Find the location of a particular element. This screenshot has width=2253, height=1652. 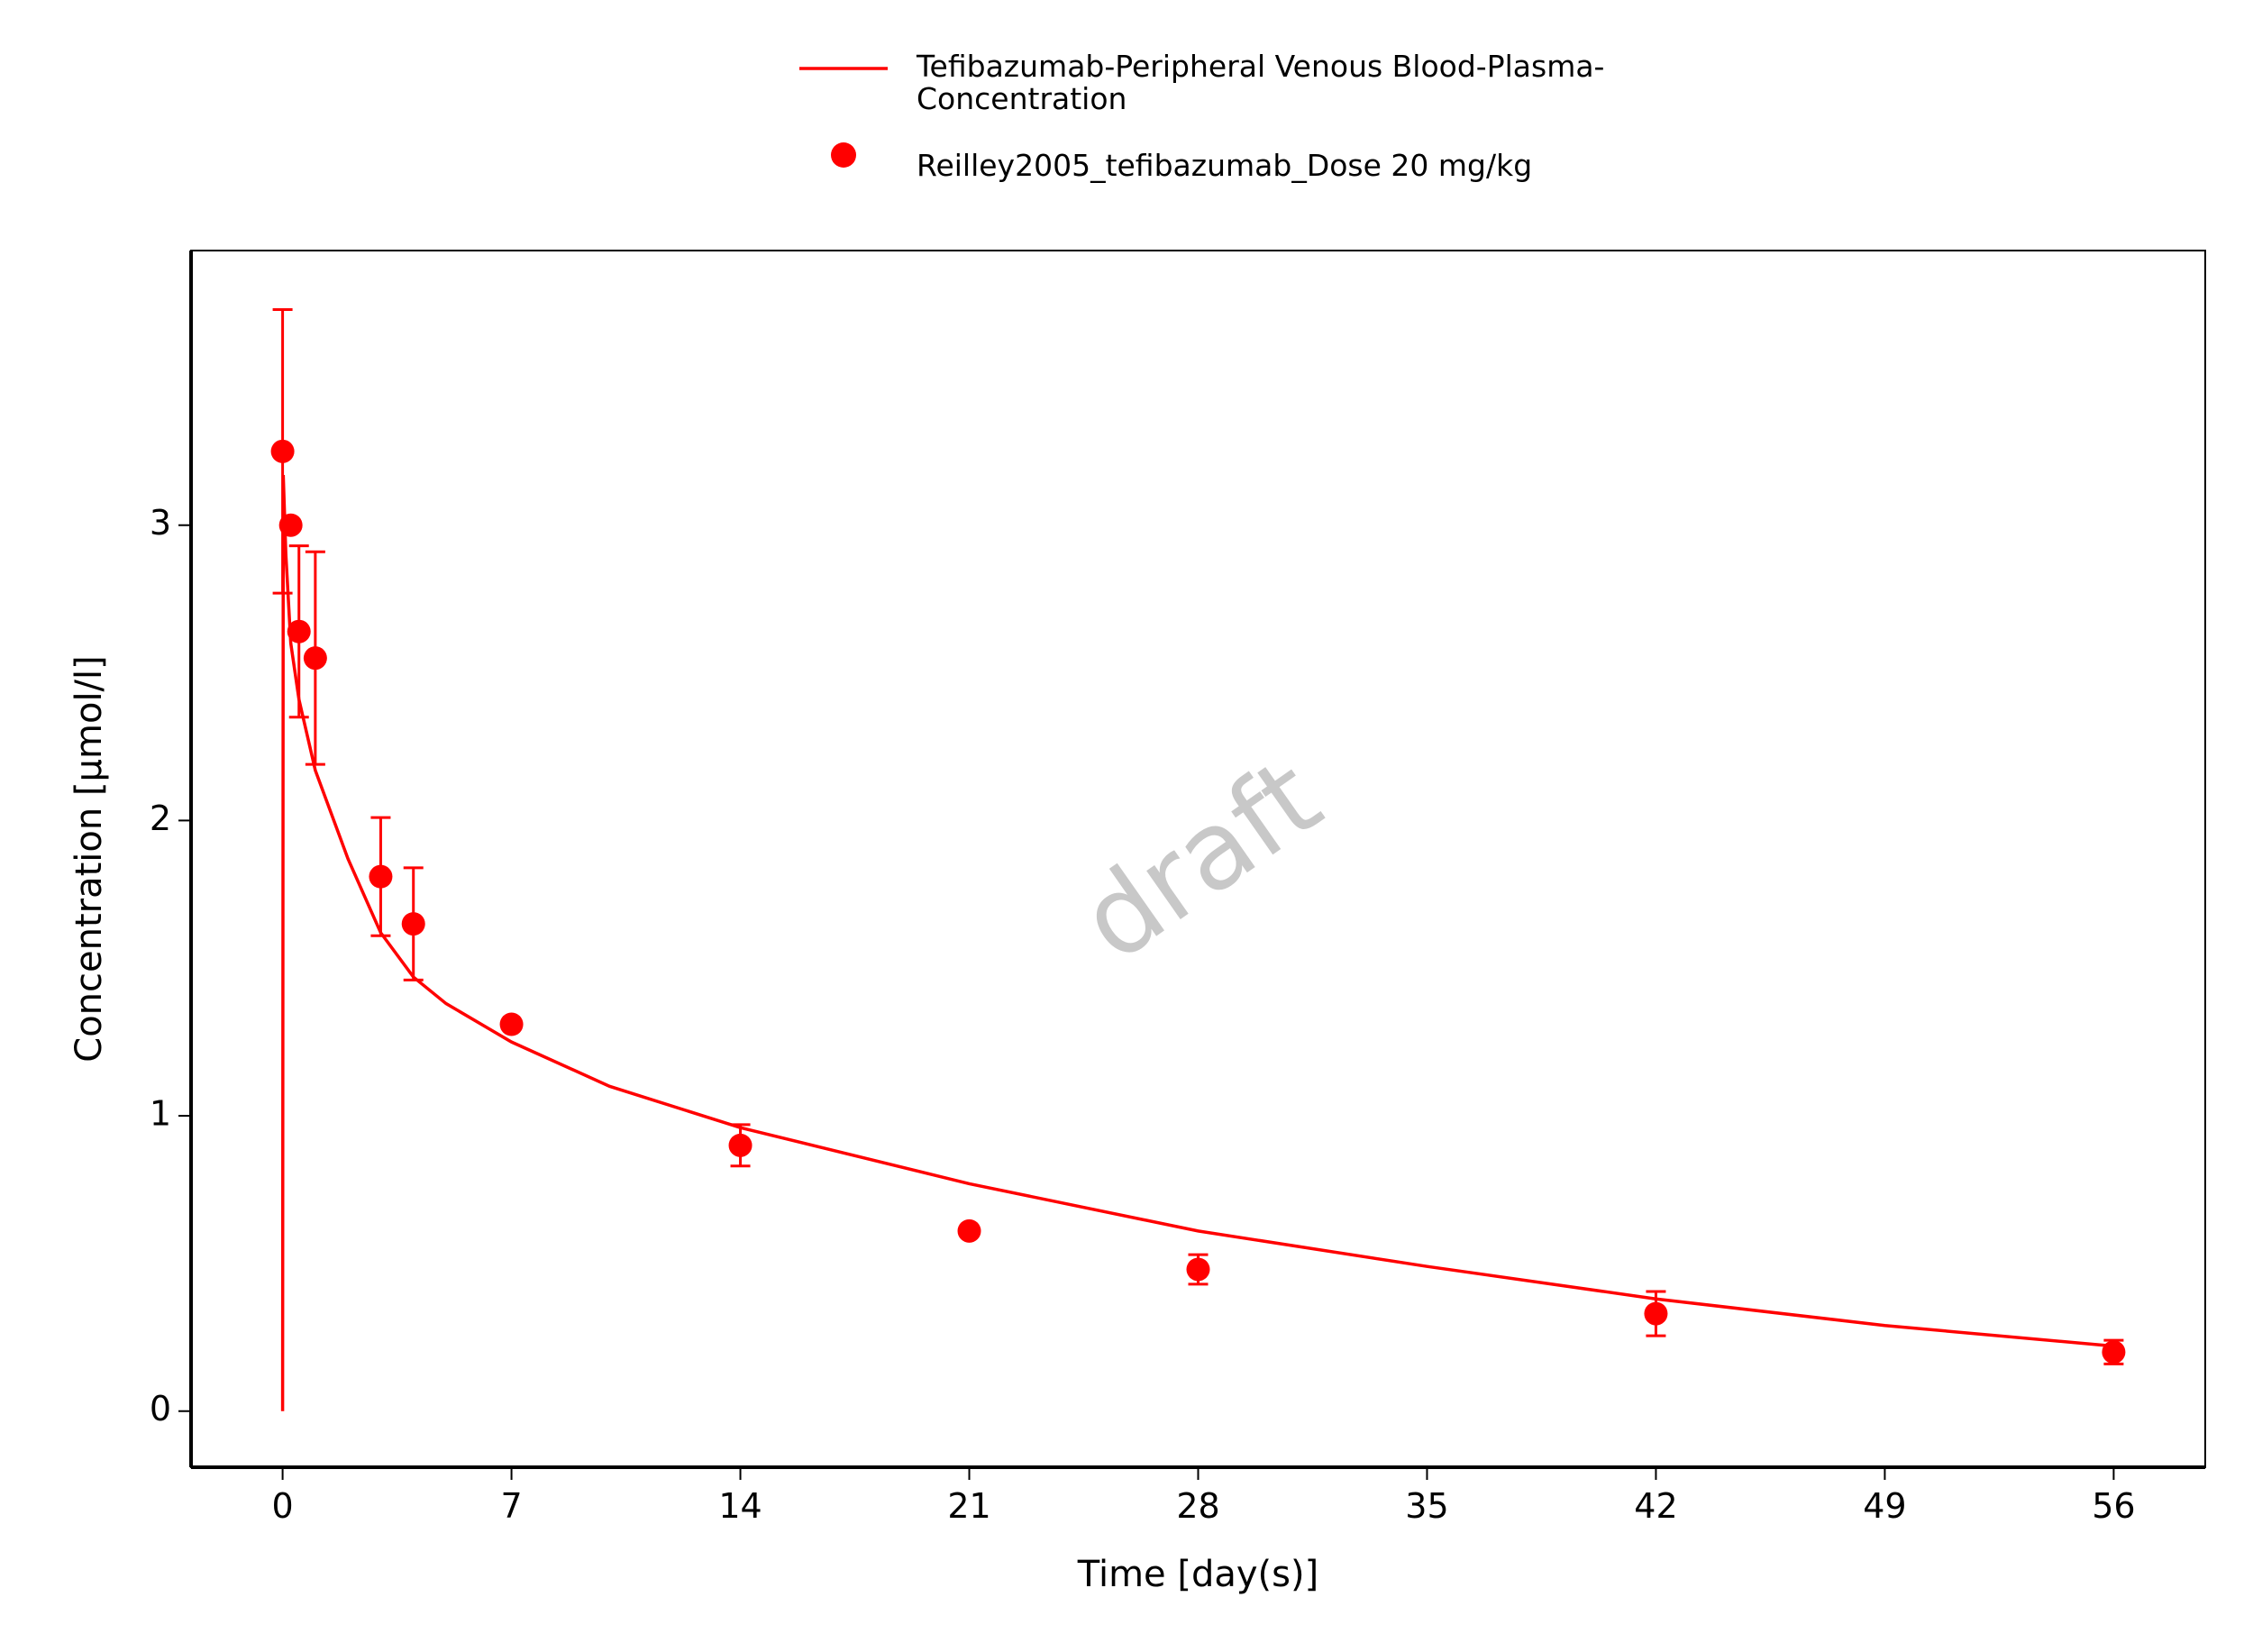

y-tick-label: 0 is located at coordinates (160, 1408).